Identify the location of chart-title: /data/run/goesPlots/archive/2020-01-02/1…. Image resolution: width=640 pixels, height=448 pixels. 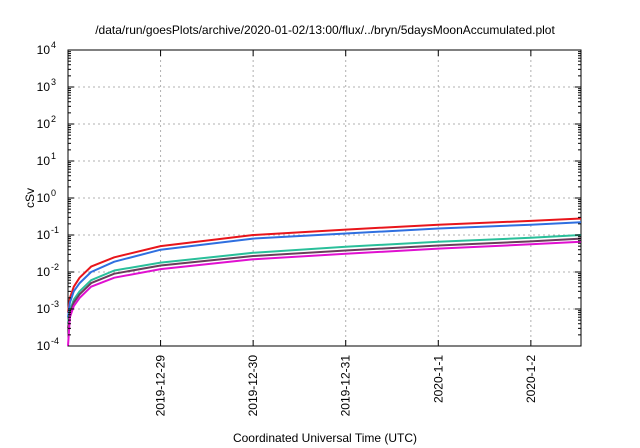
(325, 30).